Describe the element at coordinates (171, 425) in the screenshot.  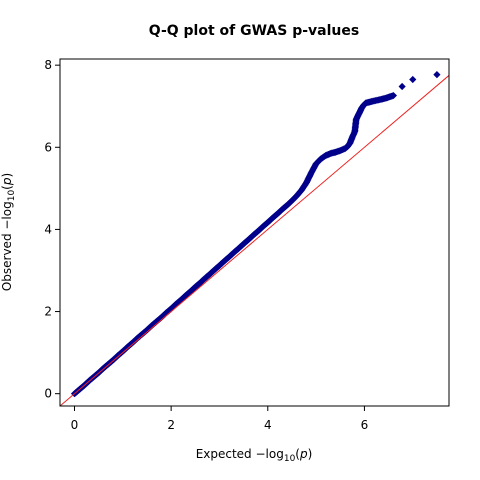
I see `x-tick-label: 2` at that location.